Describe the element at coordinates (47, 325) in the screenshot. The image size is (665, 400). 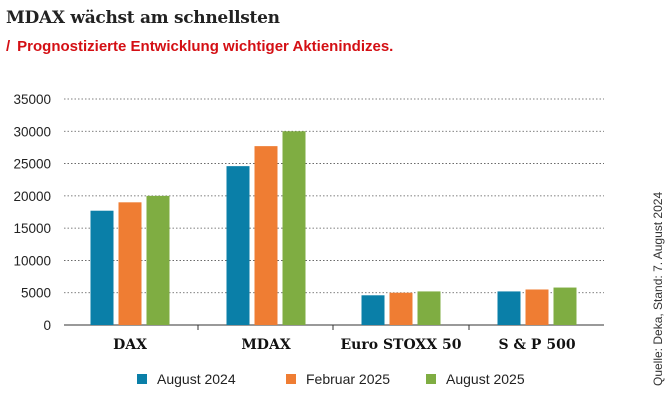
I see `y-tick-label: 0` at that location.